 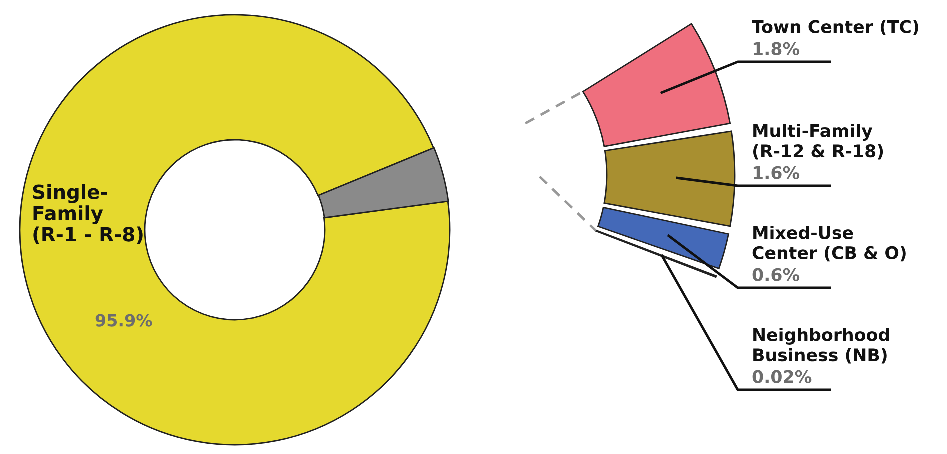 What do you see at coordinates (777, 49) in the screenshot?
I see `data-label: 1.8%` at bounding box center [777, 49].